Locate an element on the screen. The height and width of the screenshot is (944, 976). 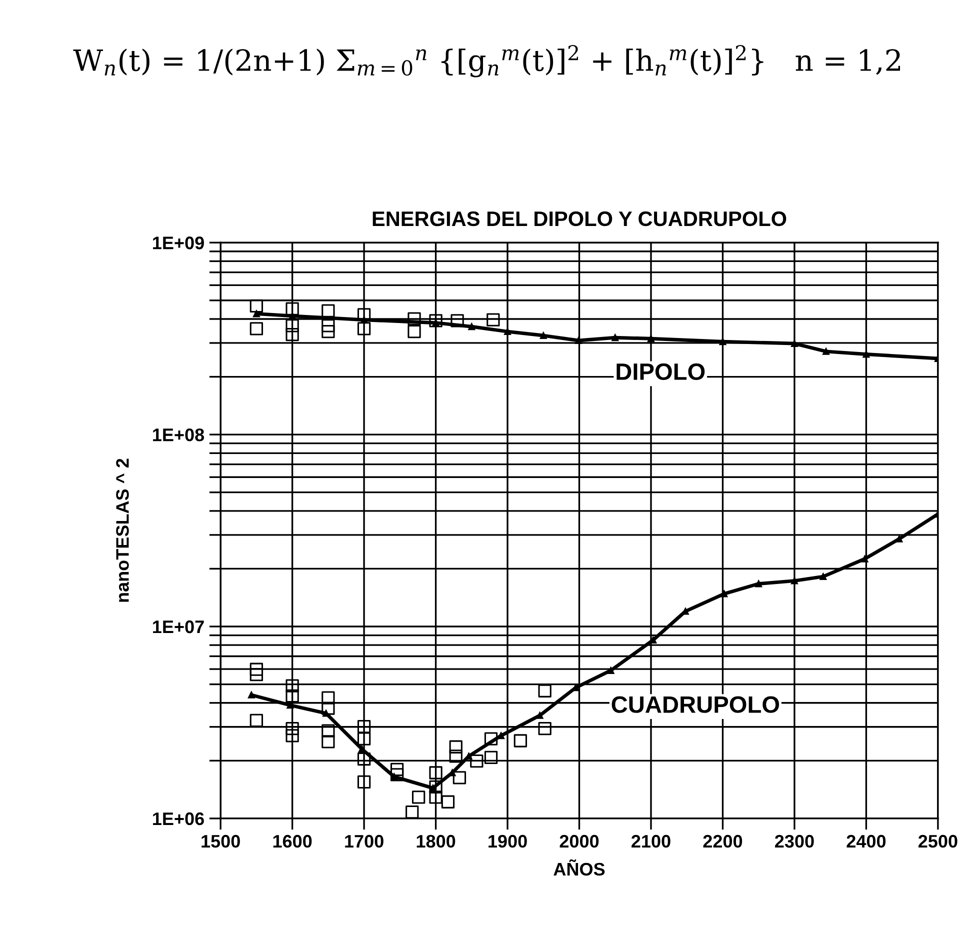
x-tick-label: 2300 is located at coordinates (794, 841).